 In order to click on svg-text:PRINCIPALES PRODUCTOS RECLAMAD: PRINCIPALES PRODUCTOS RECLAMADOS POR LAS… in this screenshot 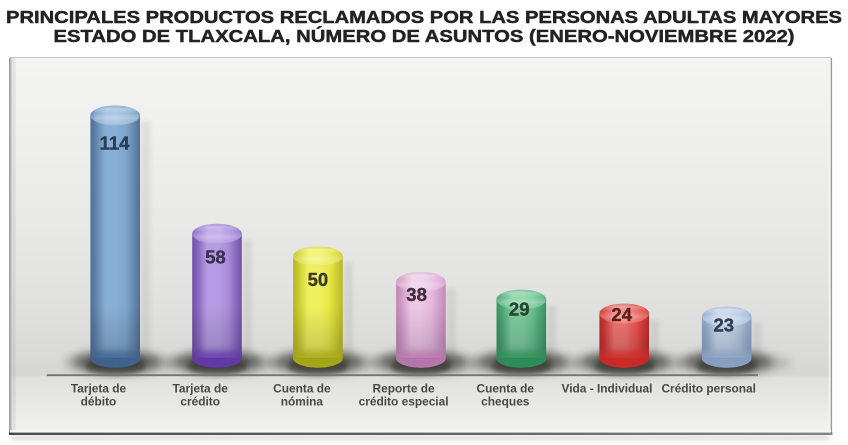, I will do `click(424, 17)`.